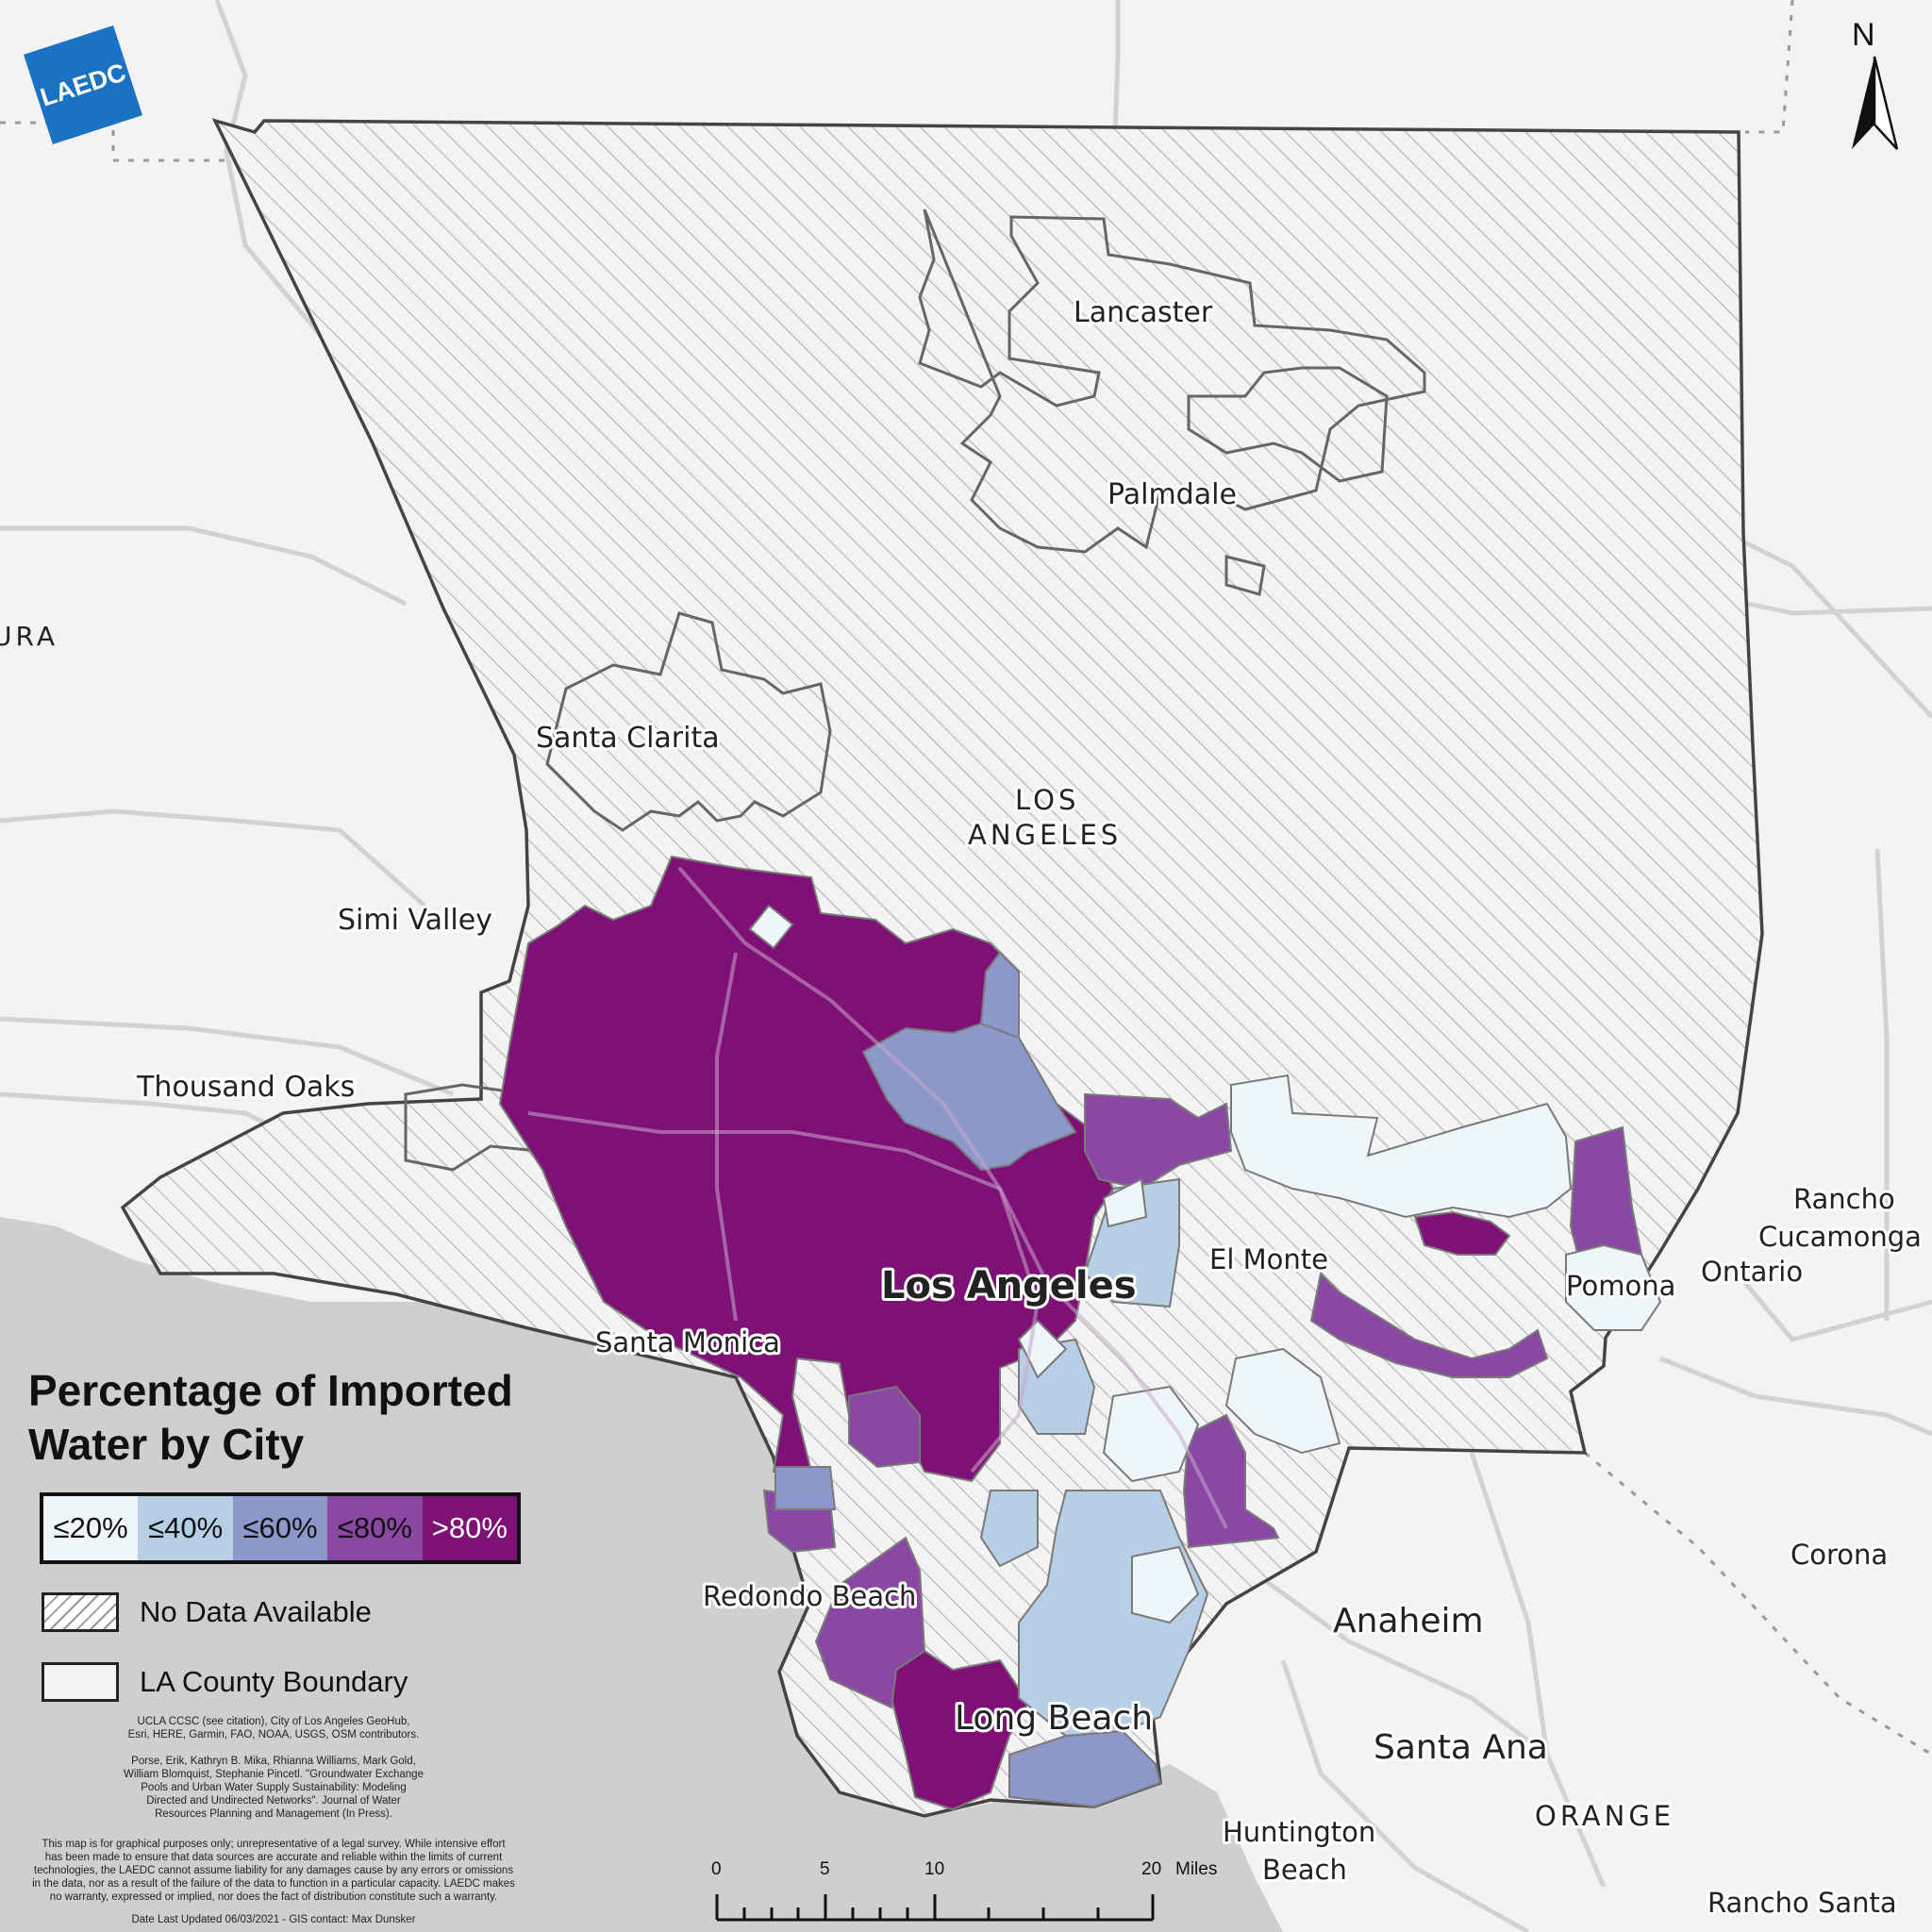  I want to click on label-santa-clarita: Santa Clarita, so click(628, 739).